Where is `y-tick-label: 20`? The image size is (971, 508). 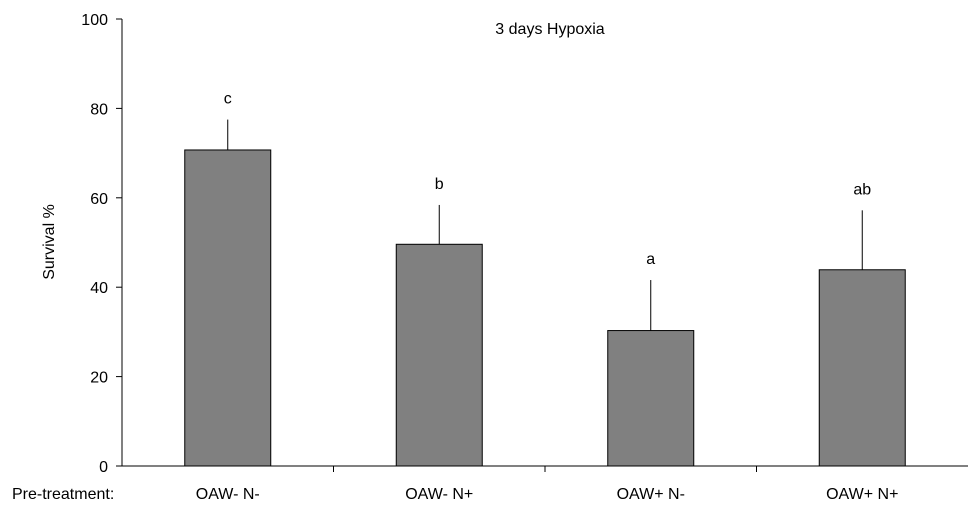 y-tick-label: 20 is located at coordinates (99, 378).